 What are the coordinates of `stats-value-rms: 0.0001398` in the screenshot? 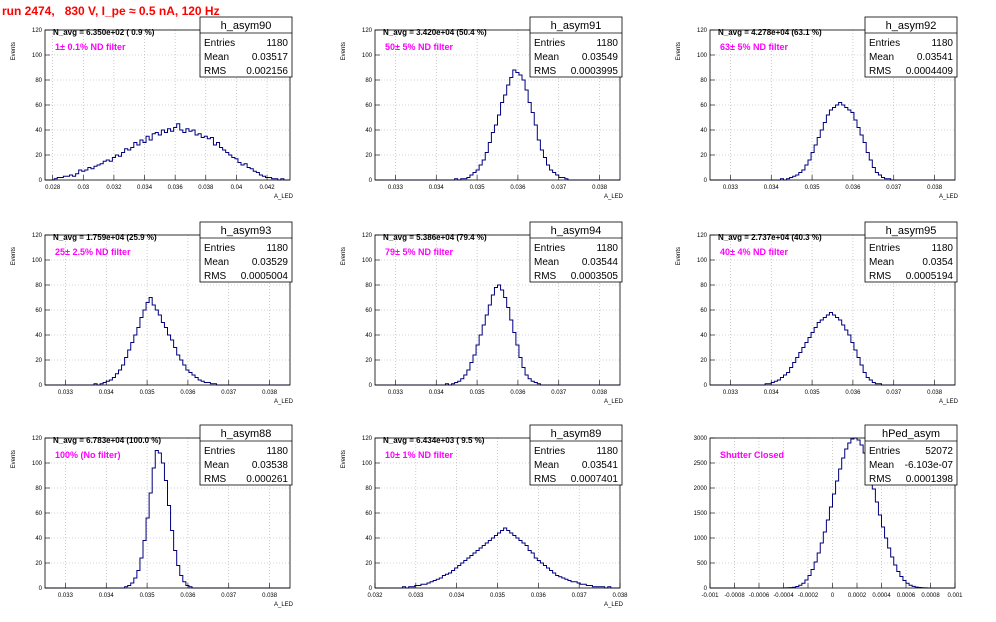 It's located at (930, 479).